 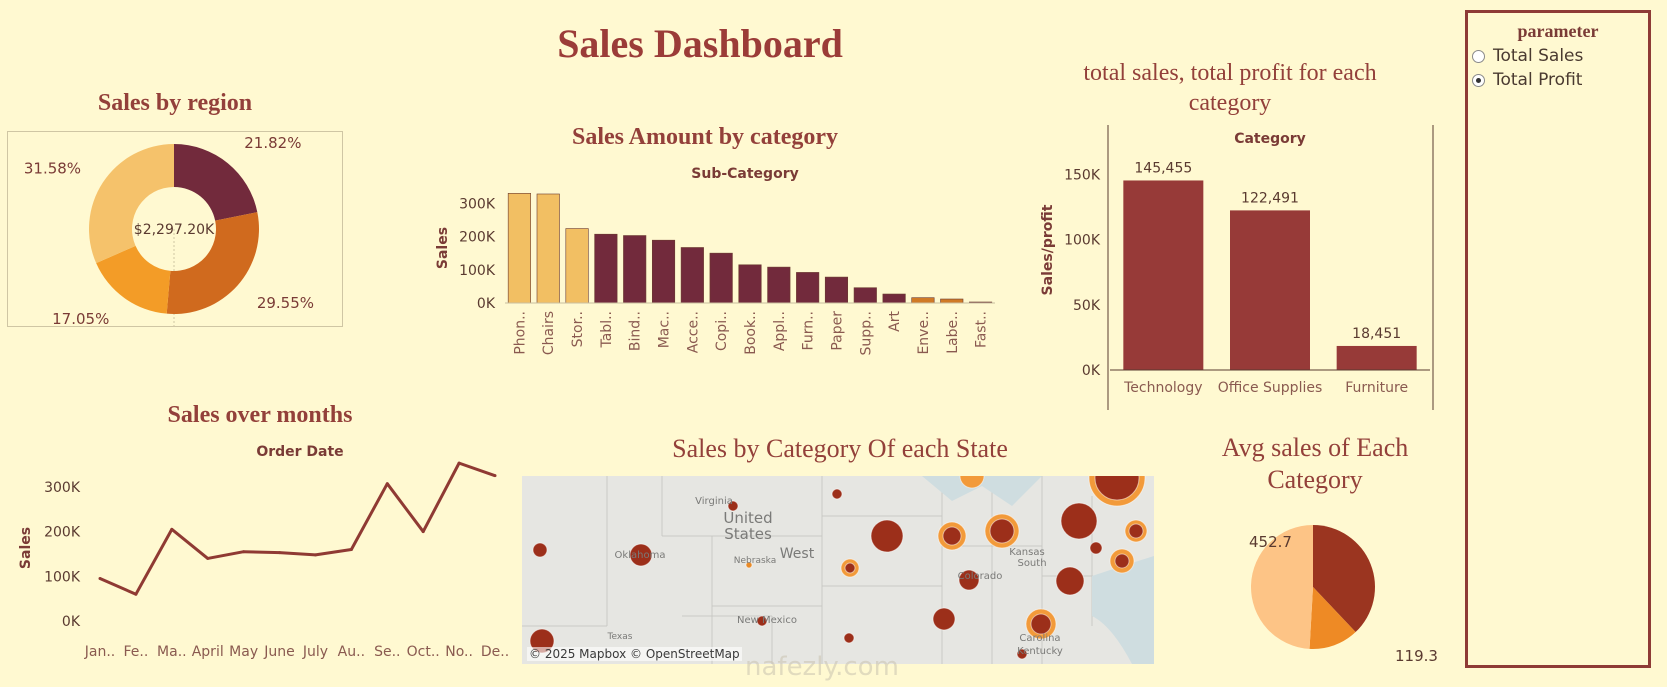 I want to click on subcategory-y-tick: 200K, so click(x=477, y=238).